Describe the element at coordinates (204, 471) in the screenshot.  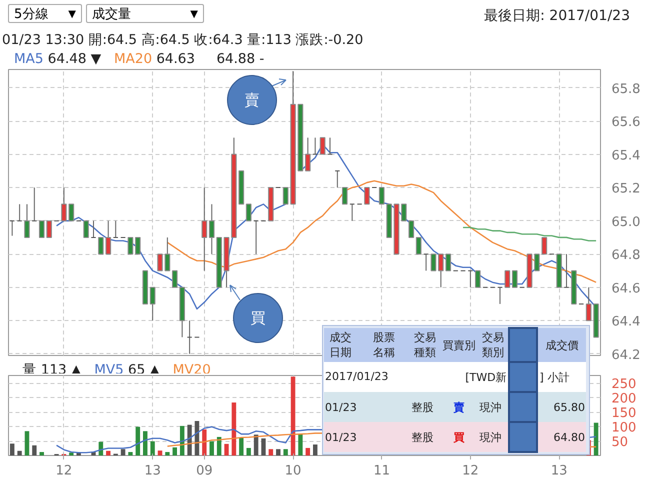
I see `x-tick-label: 09` at that location.